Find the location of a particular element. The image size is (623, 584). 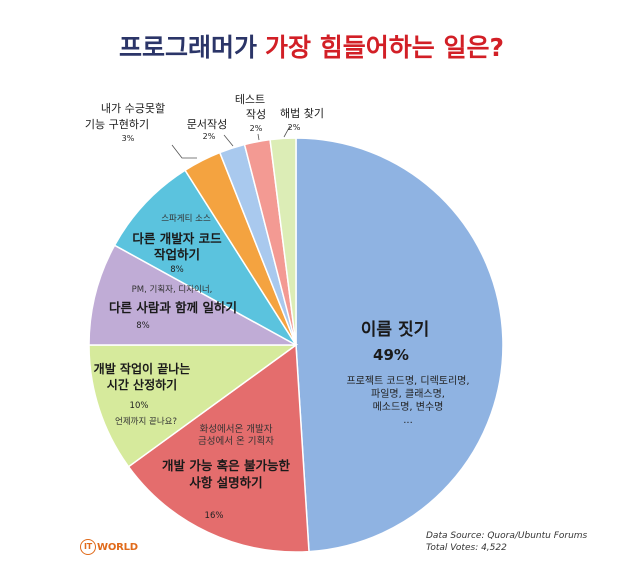

slice-label-estimate-1: 개발 작업이 끝나는 is located at coordinates (142, 368).